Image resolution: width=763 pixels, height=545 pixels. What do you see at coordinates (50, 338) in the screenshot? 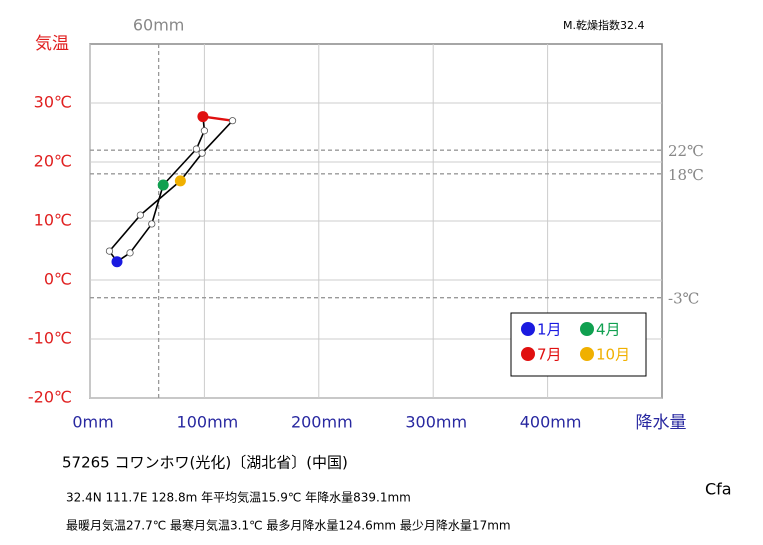
I see `y-tick-label: -10℃` at bounding box center [50, 338].